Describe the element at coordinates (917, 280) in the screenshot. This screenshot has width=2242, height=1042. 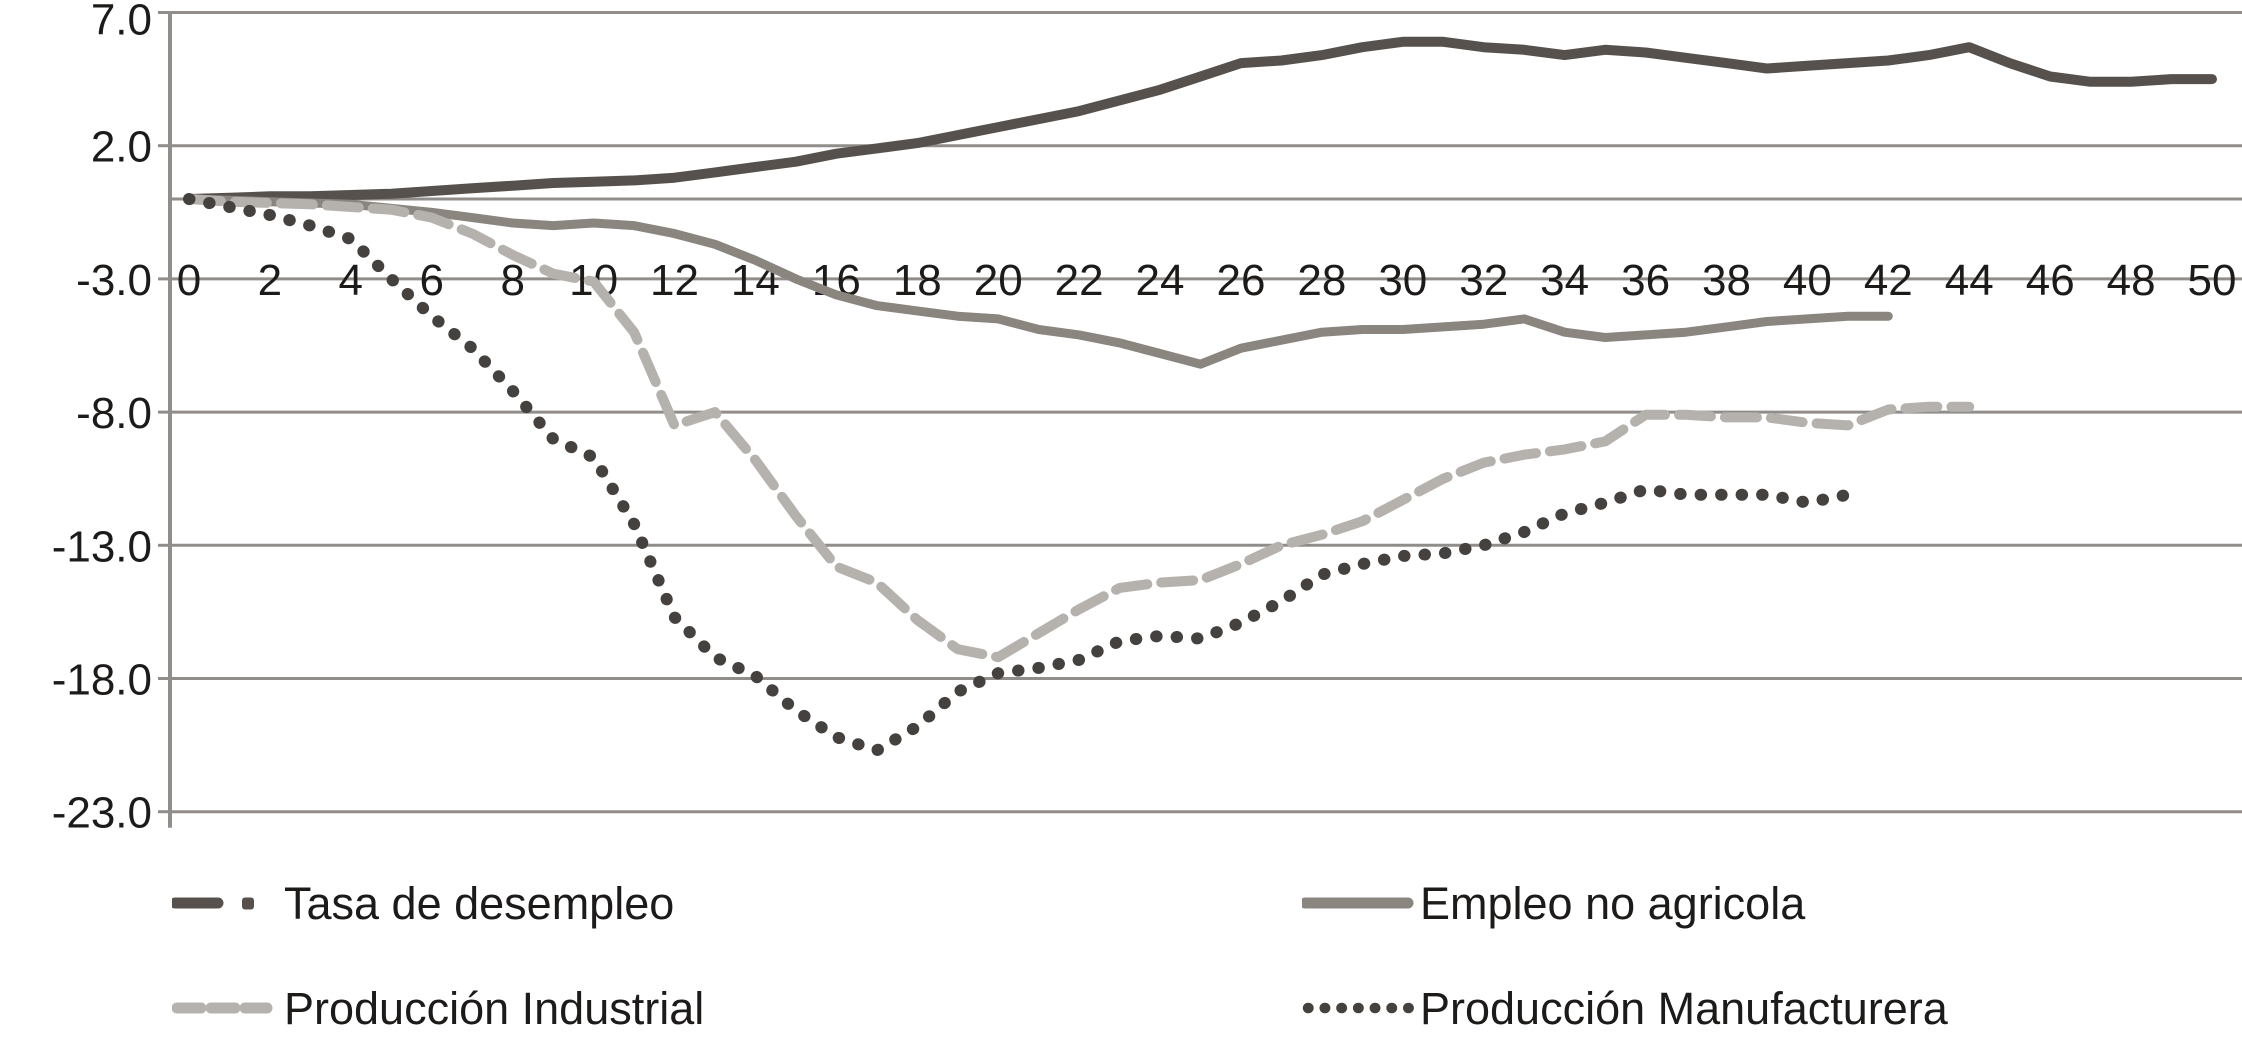
I see `x-tick-label: 18` at that location.